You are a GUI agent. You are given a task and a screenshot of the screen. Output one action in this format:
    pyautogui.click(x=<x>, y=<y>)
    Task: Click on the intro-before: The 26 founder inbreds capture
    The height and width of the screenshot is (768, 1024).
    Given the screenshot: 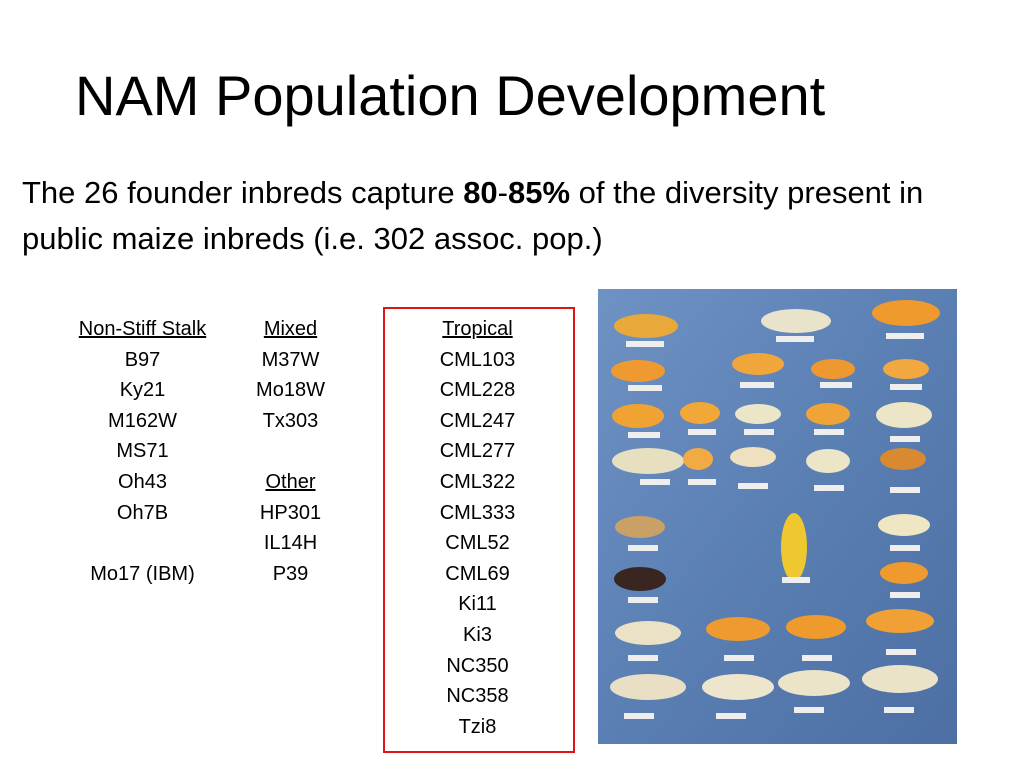 What is the action you would take?
    pyautogui.click(x=243, y=192)
    